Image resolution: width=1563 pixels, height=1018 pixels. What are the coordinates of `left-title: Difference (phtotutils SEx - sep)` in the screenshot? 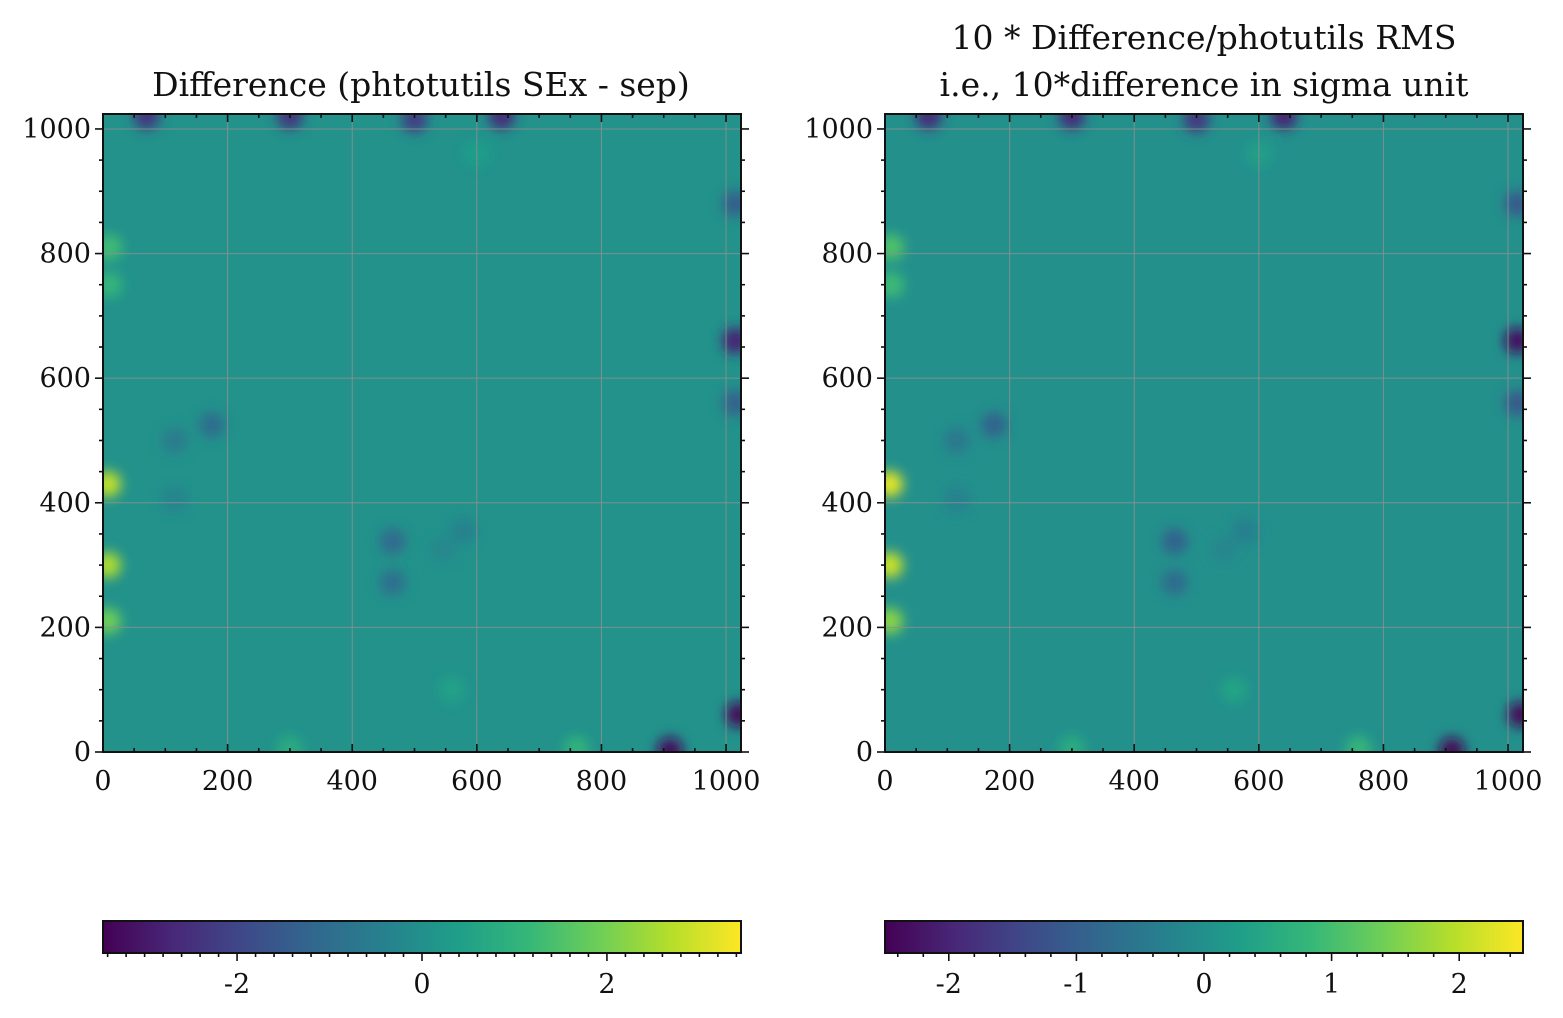 It's located at (421, 84).